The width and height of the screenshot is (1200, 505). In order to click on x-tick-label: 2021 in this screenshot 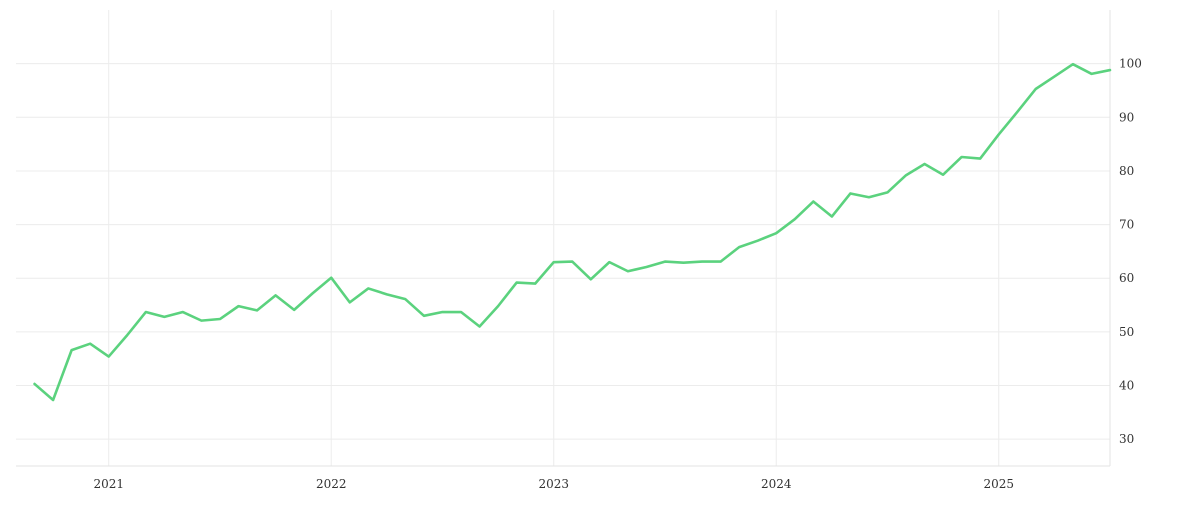, I will do `click(108, 484)`.